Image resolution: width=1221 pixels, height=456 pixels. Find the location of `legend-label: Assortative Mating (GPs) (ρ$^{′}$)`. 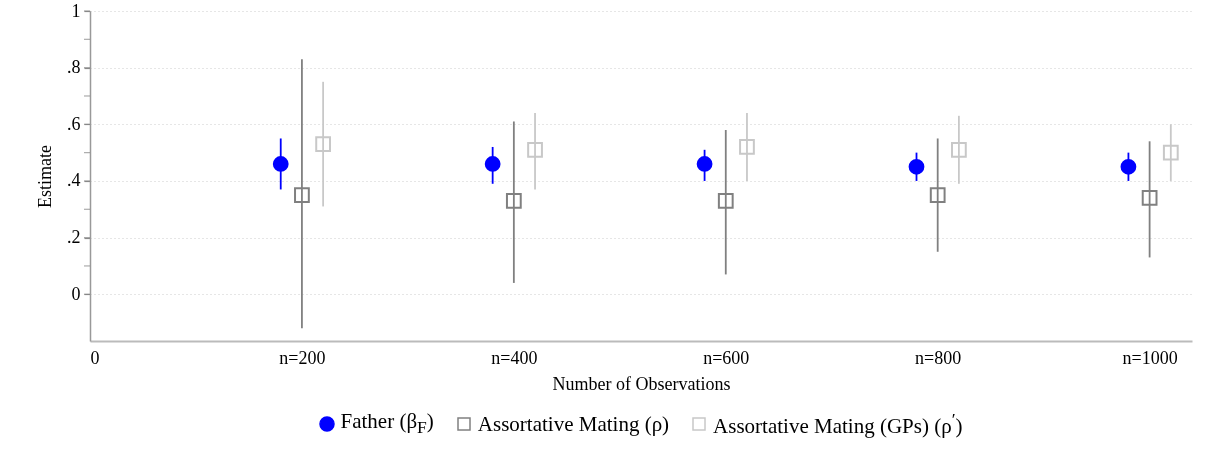

legend-label: Assortative Mating (GPs) (ρ$^{′}$) is located at coordinates (838, 424).